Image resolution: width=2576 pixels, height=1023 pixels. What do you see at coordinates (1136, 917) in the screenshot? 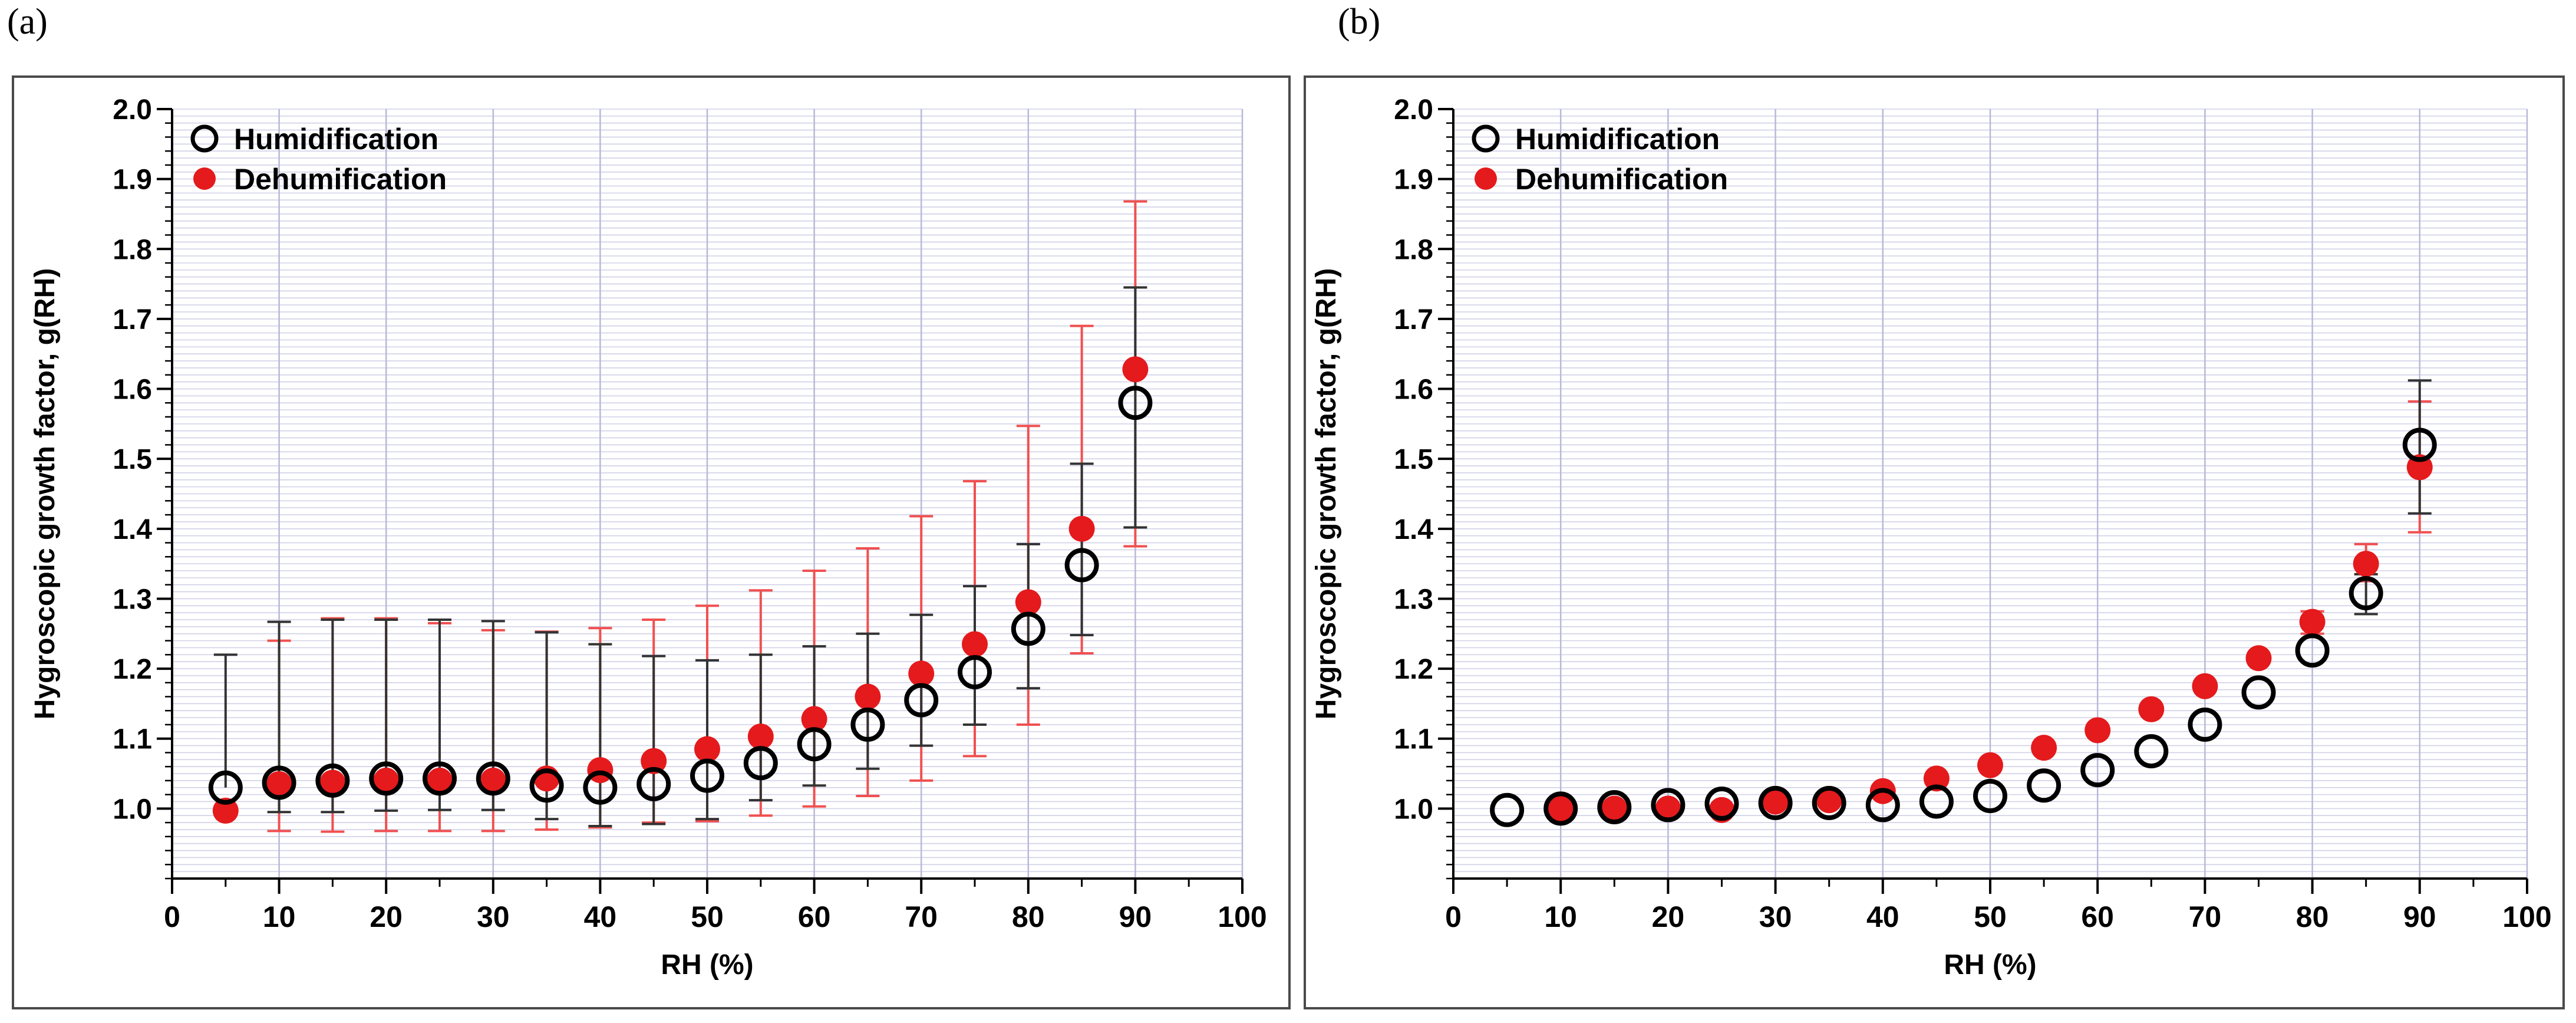
I see `x-tick-label-9: 90` at bounding box center [1136, 917].